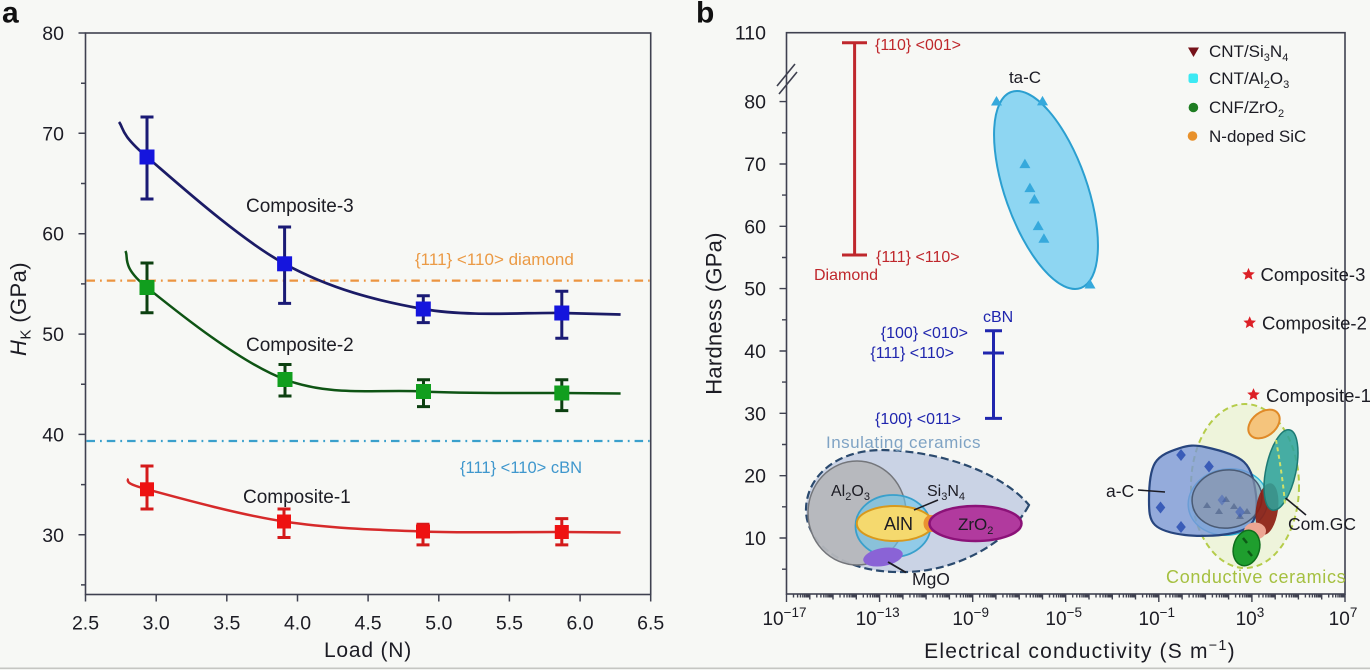 The width and height of the screenshot is (1370, 670). Describe the element at coordinates (85, 624) in the screenshot. I see `svg-text: 2.5` at that location.